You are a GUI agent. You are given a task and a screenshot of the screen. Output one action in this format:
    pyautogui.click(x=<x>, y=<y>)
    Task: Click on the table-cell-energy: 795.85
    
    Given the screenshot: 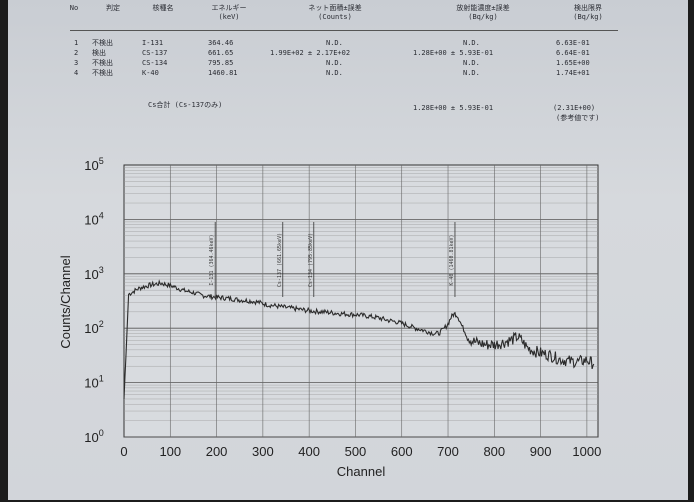 What is the action you would take?
    pyautogui.click(x=221, y=63)
    